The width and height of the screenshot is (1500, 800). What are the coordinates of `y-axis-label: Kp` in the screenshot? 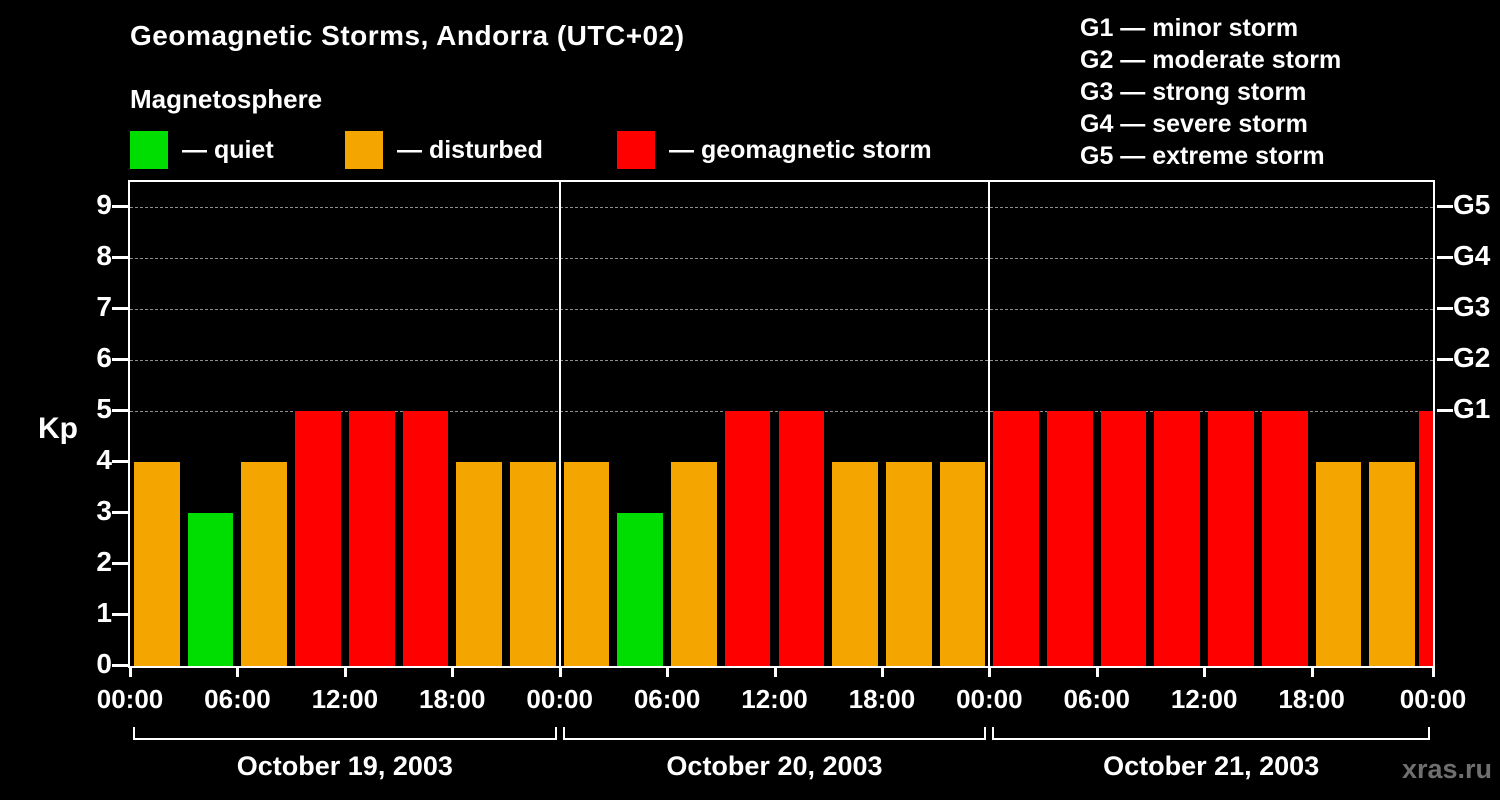 It's located at (58, 428).